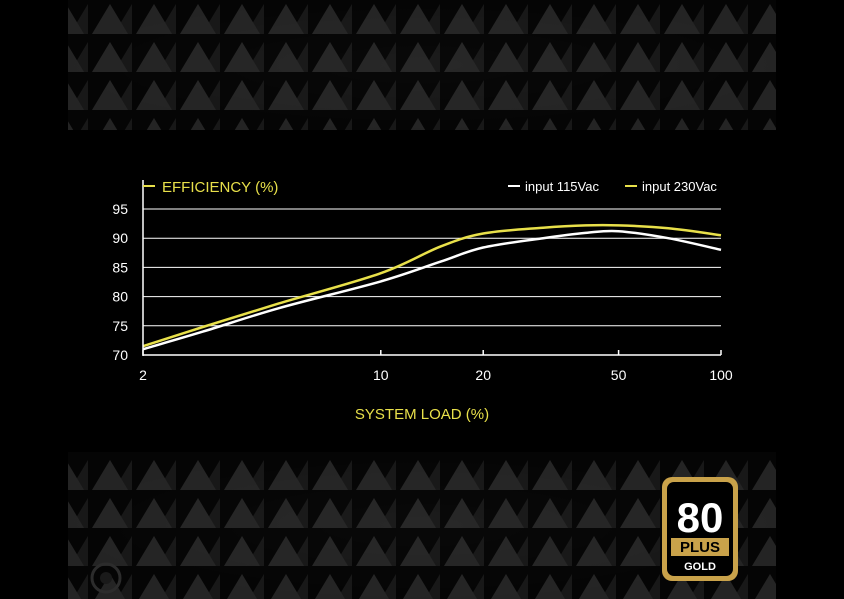  I want to click on x-tick-label: 20, so click(483, 375).